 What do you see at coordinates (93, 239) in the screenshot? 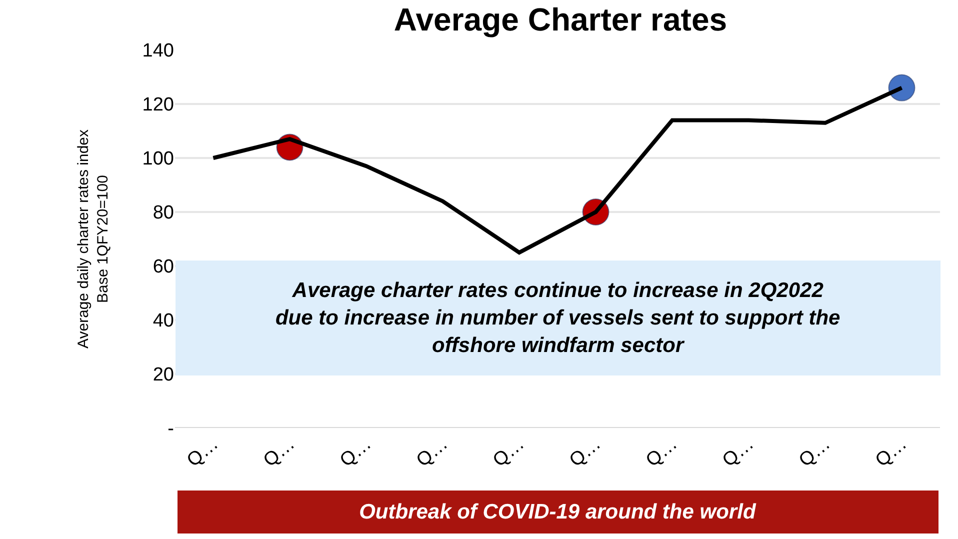
I see `y-axis-title: Average daily charter rates index Base 1QFY20=100` at bounding box center [93, 239].